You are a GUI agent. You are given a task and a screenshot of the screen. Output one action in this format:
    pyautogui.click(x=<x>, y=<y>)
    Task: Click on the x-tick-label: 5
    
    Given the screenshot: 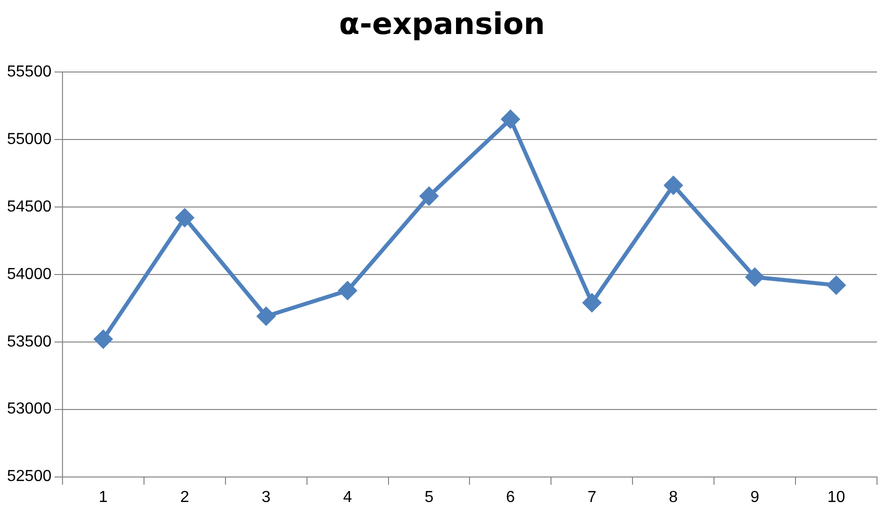 What is the action you would take?
    pyautogui.click(x=429, y=497)
    